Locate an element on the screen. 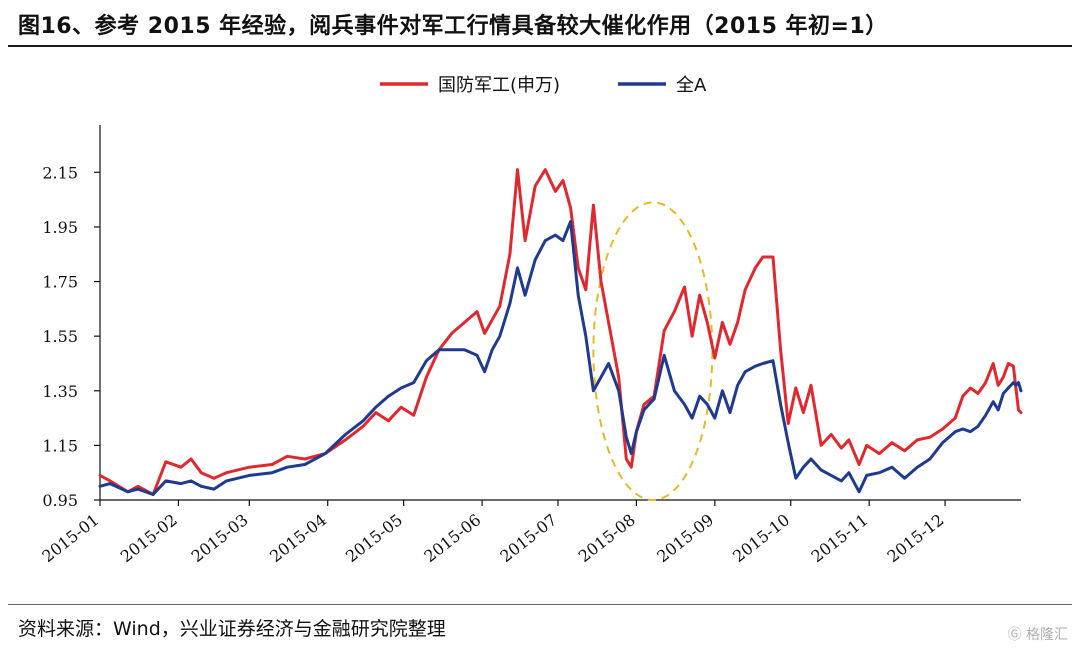  legend-label: 国防军工(申万) is located at coordinates (499, 85).